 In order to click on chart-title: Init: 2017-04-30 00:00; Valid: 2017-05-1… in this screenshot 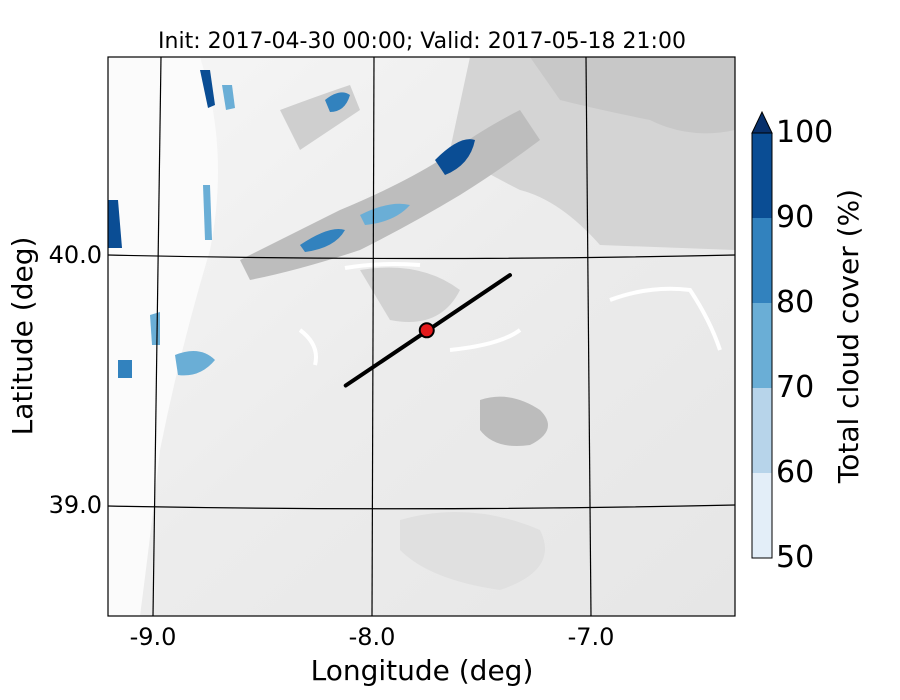, I will do `click(422, 41)`.